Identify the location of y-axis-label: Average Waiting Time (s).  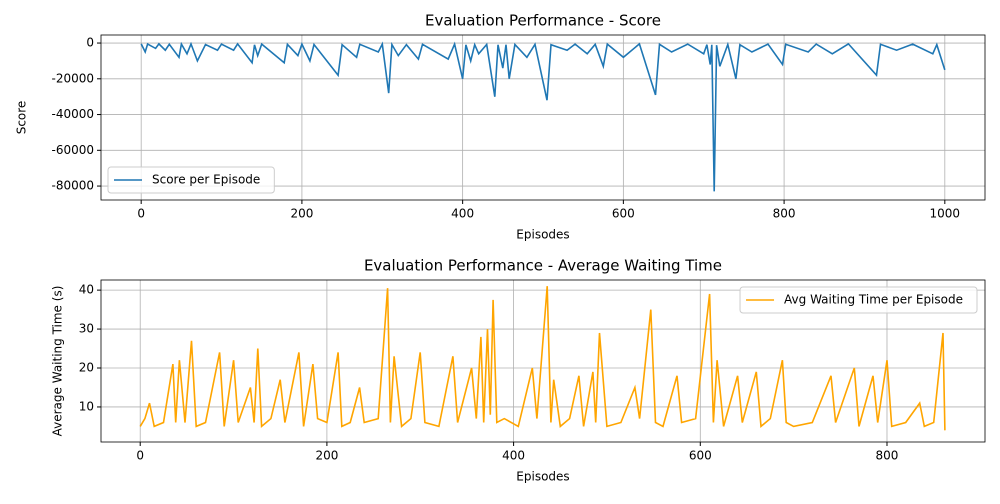
(58, 361).